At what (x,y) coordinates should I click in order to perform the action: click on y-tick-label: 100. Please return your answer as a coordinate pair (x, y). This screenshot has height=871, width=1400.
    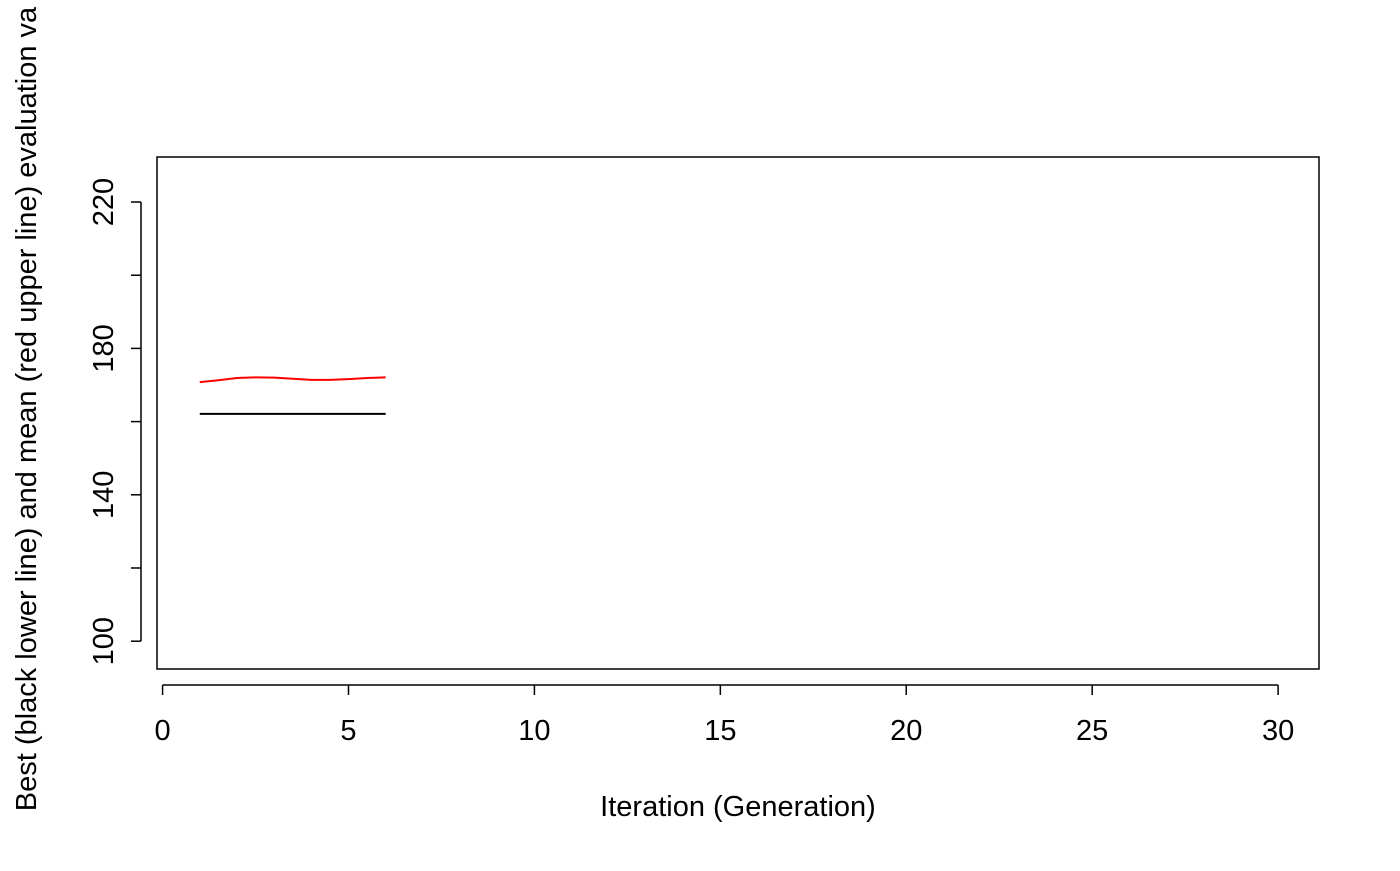
    Looking at the image, I should click on (104, 641).